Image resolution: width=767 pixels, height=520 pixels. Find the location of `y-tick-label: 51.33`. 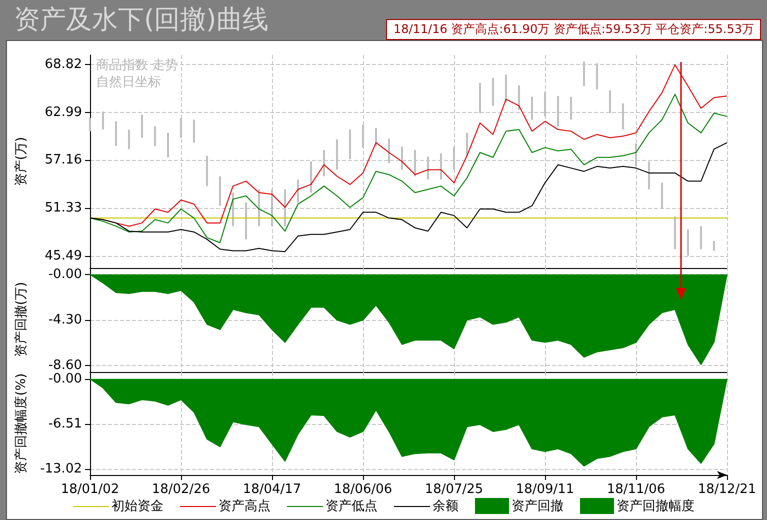

y-tick-label: 51.33 is located at coordinates (63, 208).